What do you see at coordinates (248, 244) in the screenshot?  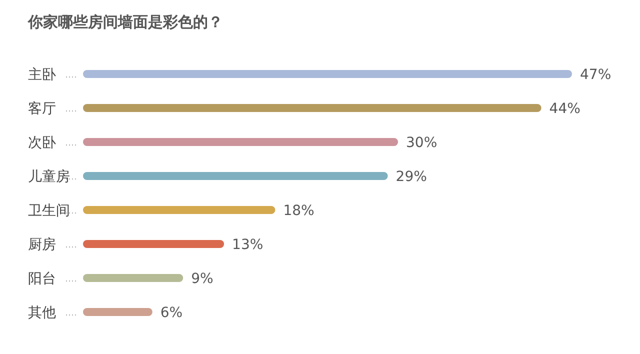 I see `data-label: 13%` at bounding box center [248, 244].